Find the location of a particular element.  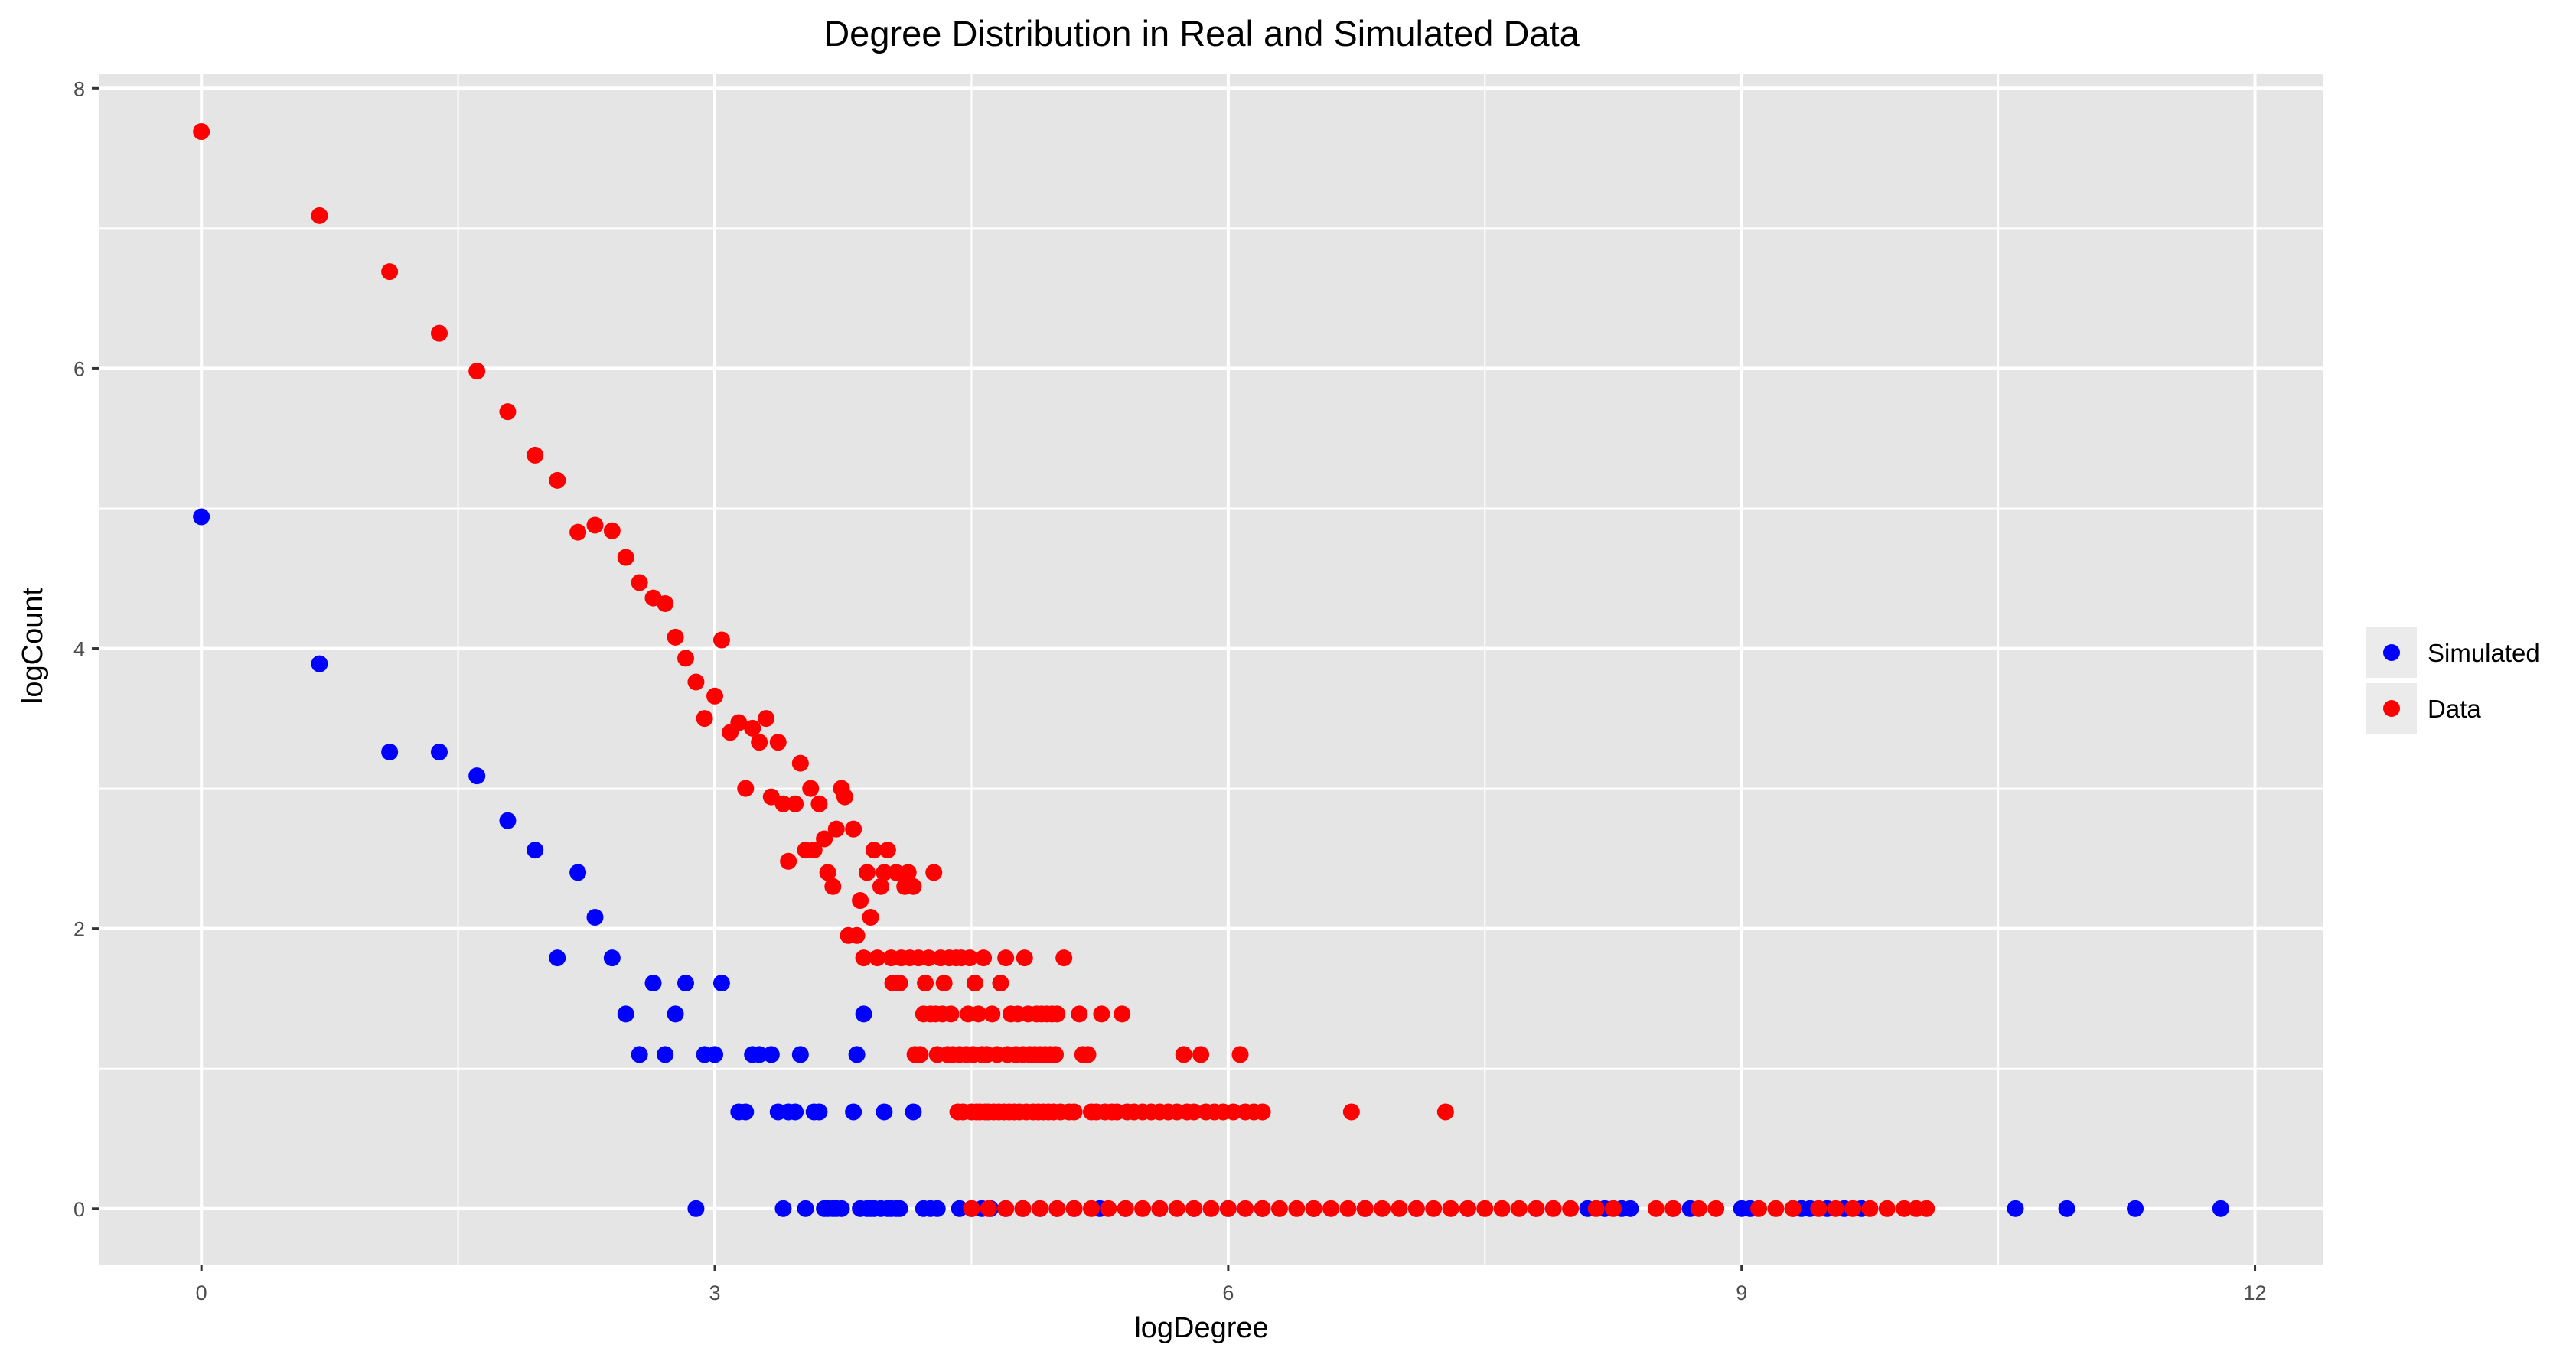

y-axis-title: logCount is located at coordinates (33, 646).